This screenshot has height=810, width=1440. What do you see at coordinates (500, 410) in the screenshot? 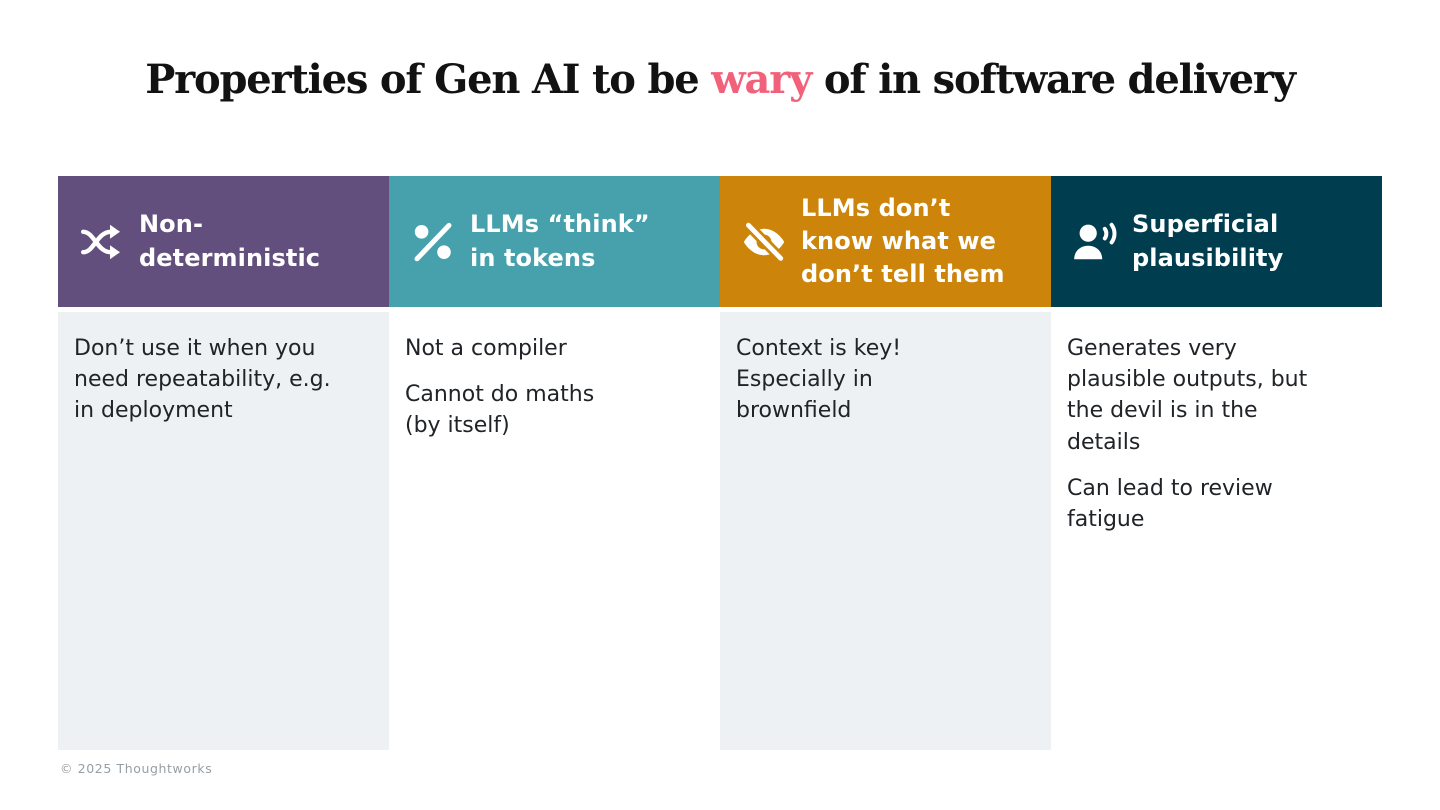
I see `body-paragraph: Cannot do maths (by itself)` at bounding box center [500, 410].